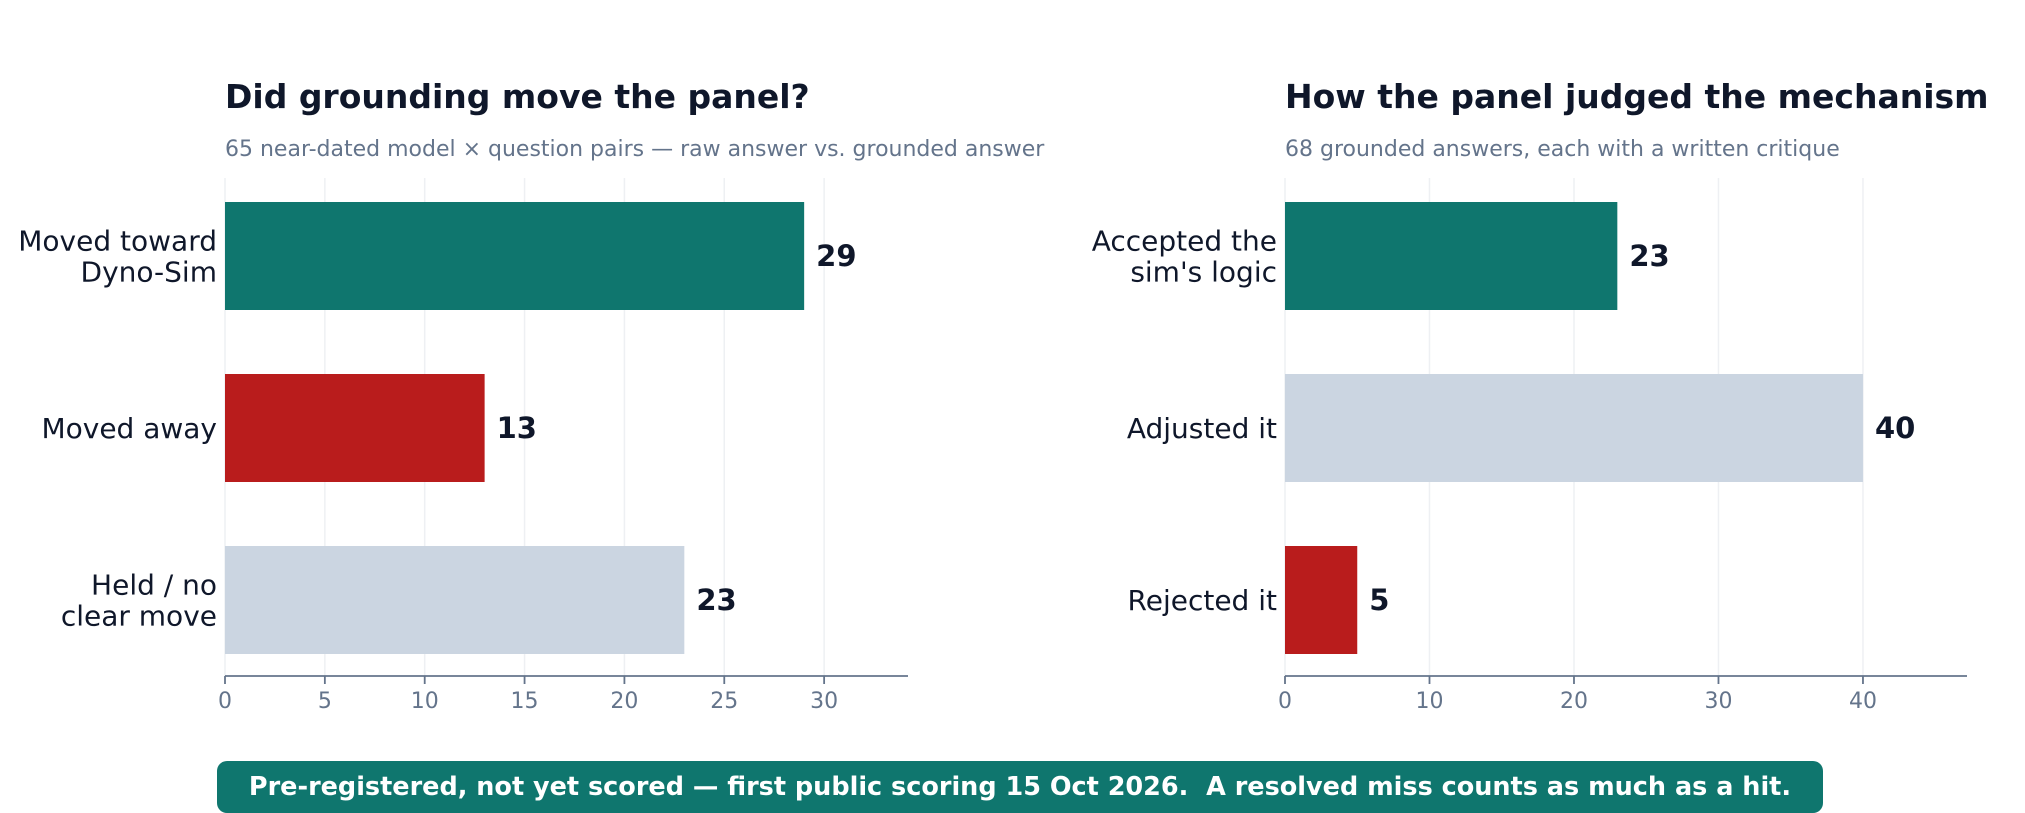 The image size is (2025, 813). What do you see at coordinates (724, 701) in the screenshot?
I see `x-tick-label: 25` at bounding box center [724, 701].